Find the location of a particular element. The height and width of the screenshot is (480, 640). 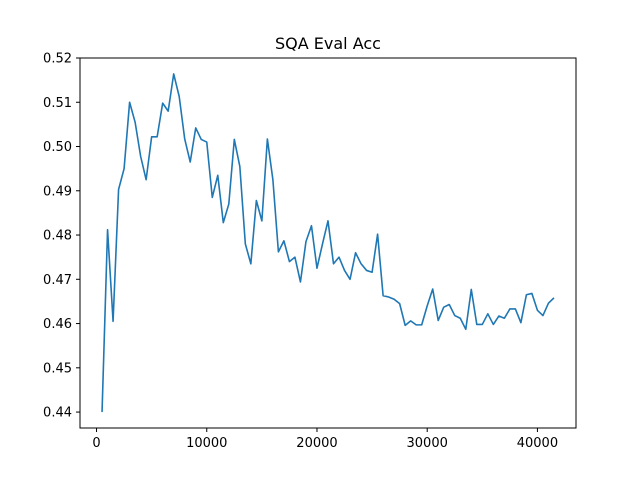

y-tick-label: 0.50 is located at coordinates (57, 147).